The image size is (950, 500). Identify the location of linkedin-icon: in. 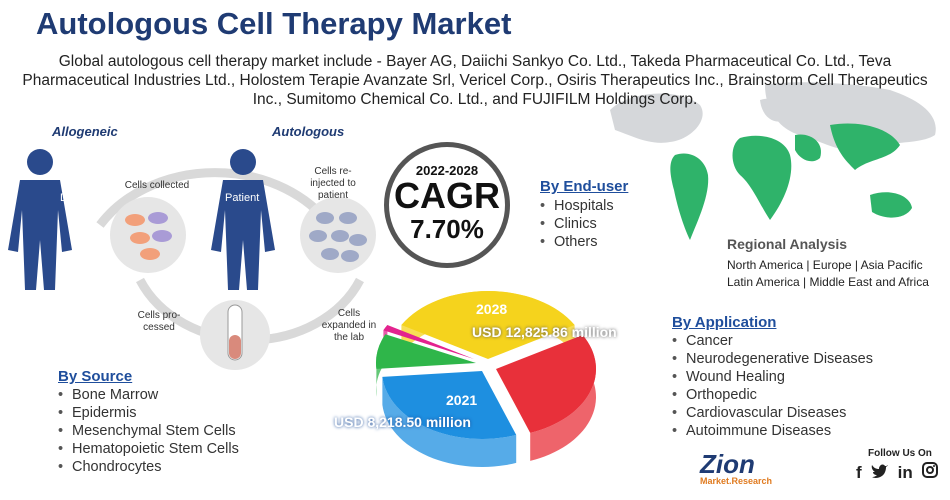
(905, 472).